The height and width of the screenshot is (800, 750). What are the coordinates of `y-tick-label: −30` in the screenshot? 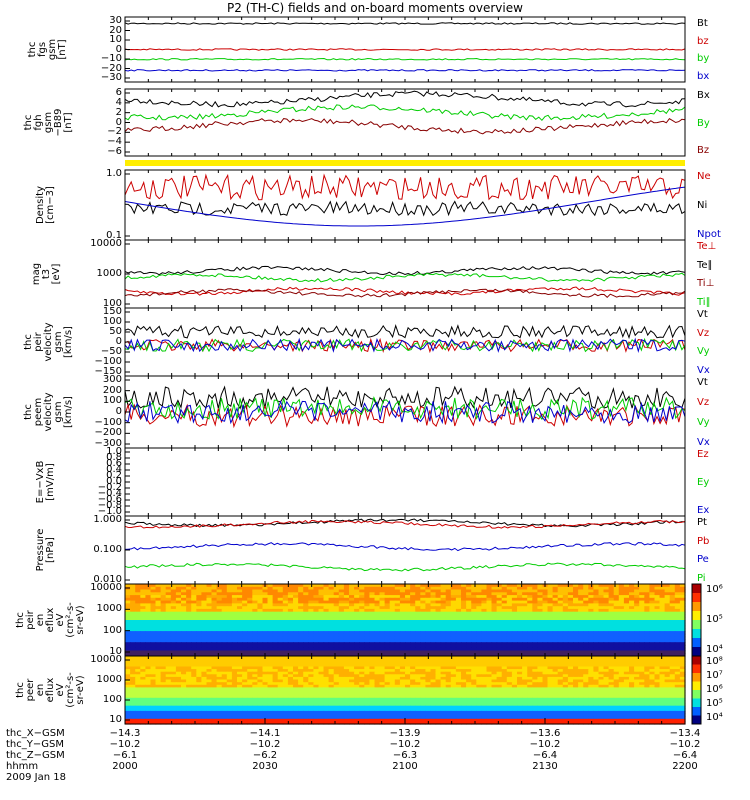 It's located at (111, 77).